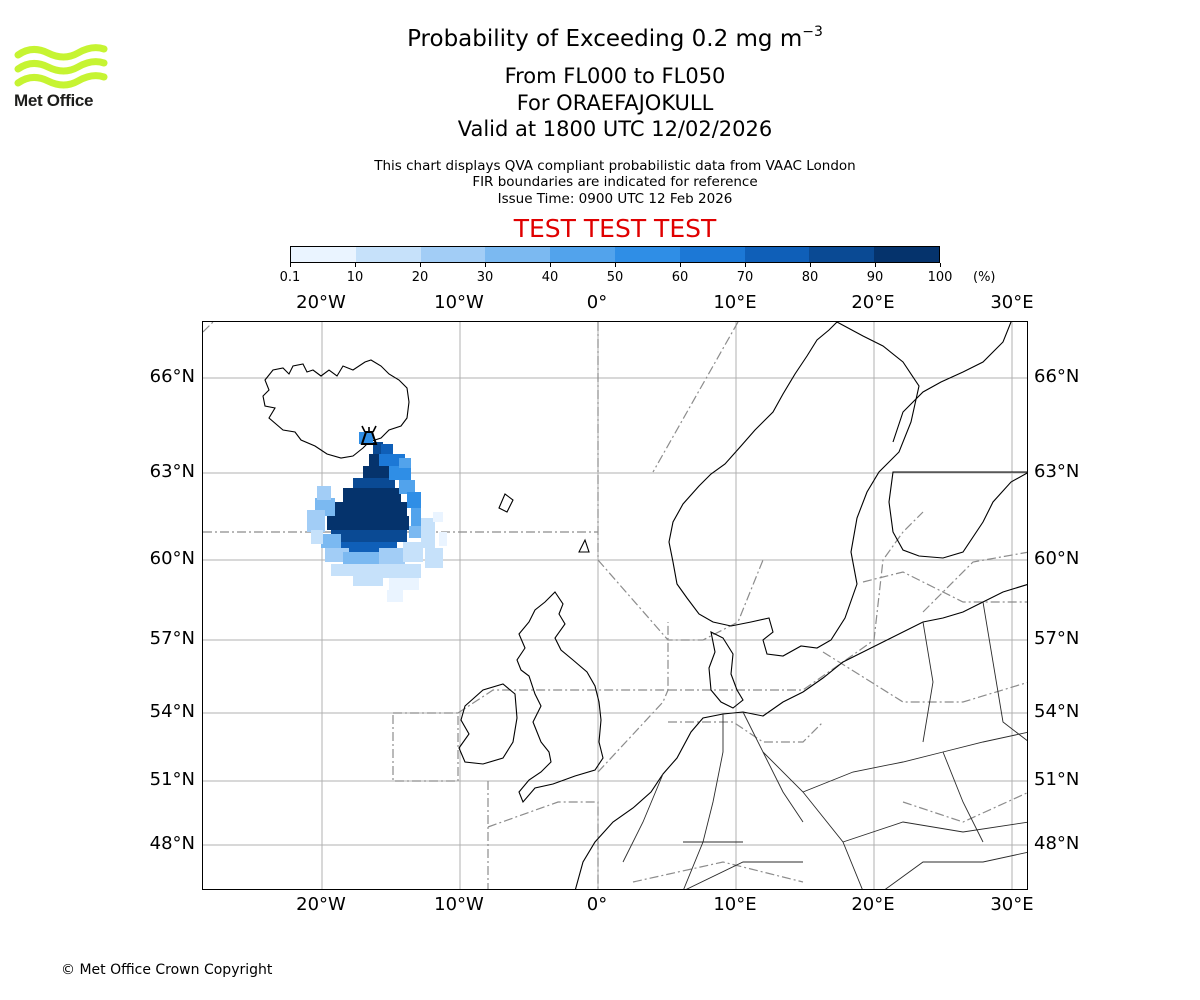 Image resolution: width=1200 pixels, height=1000 pixels. What do you see at coordinates (726, 670) in the screenshot?
I see `denmark-coast` at bounding box center [726, 670].